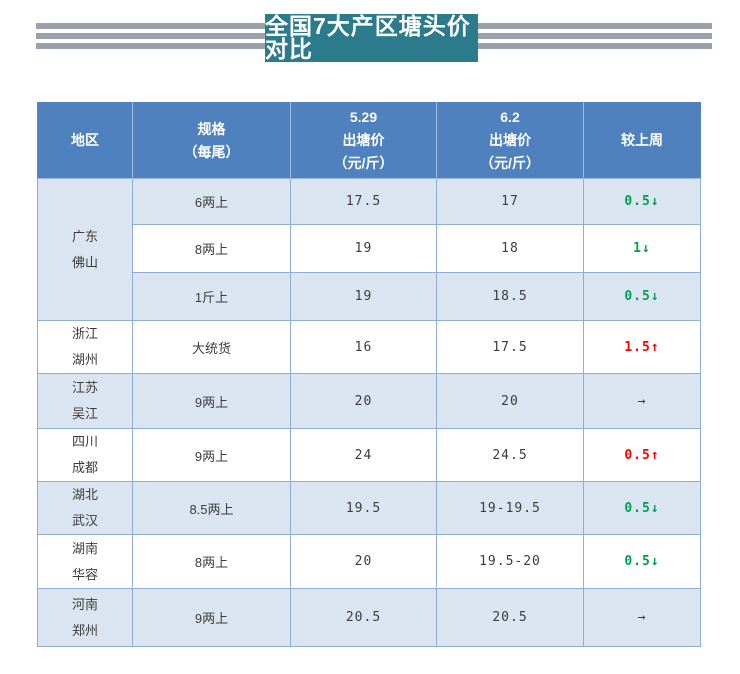 The width and height of the screenshot is (740, 674). I want to click on table-row: 四川 成都 9两上 24 24.5 0.5↑, so click(369, 455).